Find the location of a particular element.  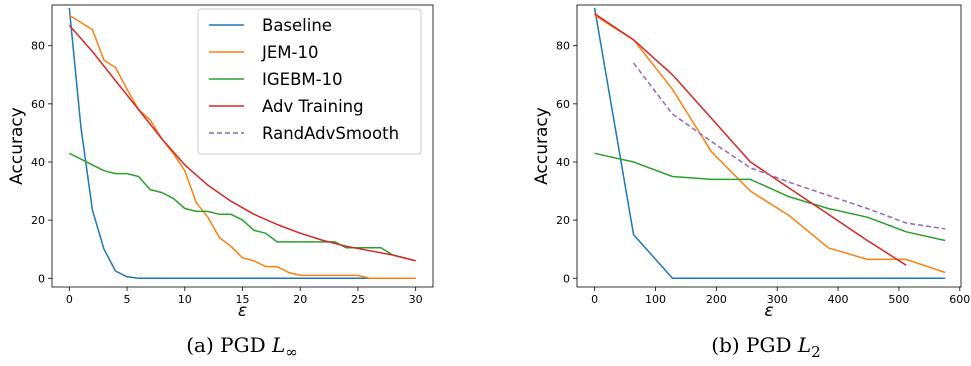

x-tick-label: 300 is located at coordinates (777, 299).